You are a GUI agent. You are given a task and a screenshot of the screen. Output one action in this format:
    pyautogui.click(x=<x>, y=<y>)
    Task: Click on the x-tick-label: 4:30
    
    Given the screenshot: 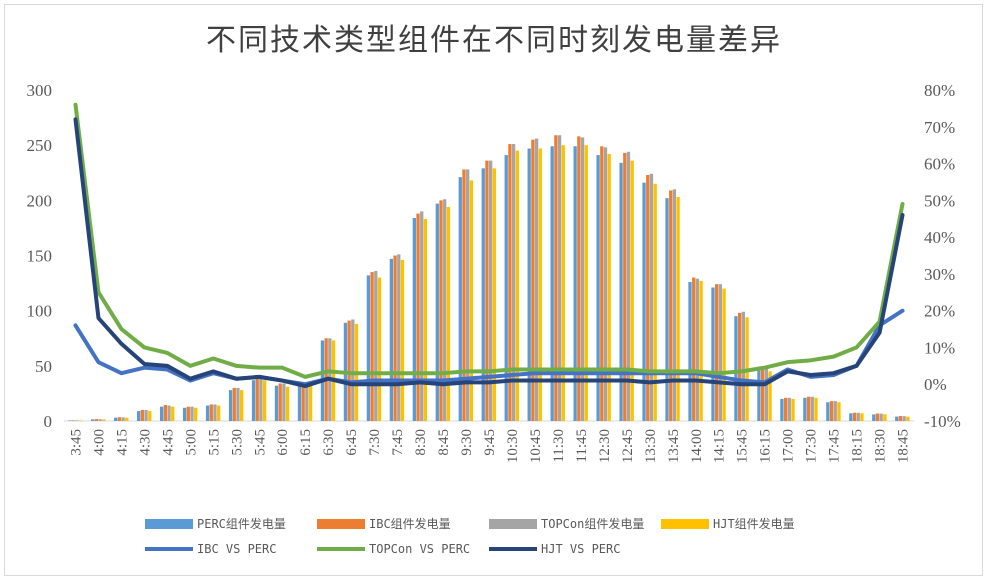 What is the action you would take?
    pyautogui.click(x=145, y=442)
    